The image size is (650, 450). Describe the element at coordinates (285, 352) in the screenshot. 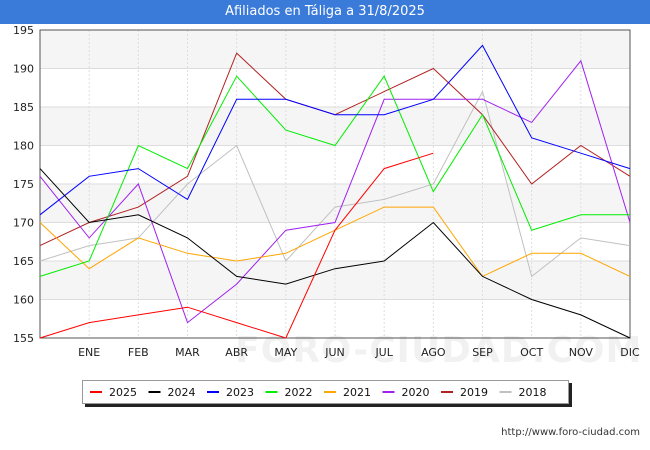

I see `x-tick-label: MAY` at that location.